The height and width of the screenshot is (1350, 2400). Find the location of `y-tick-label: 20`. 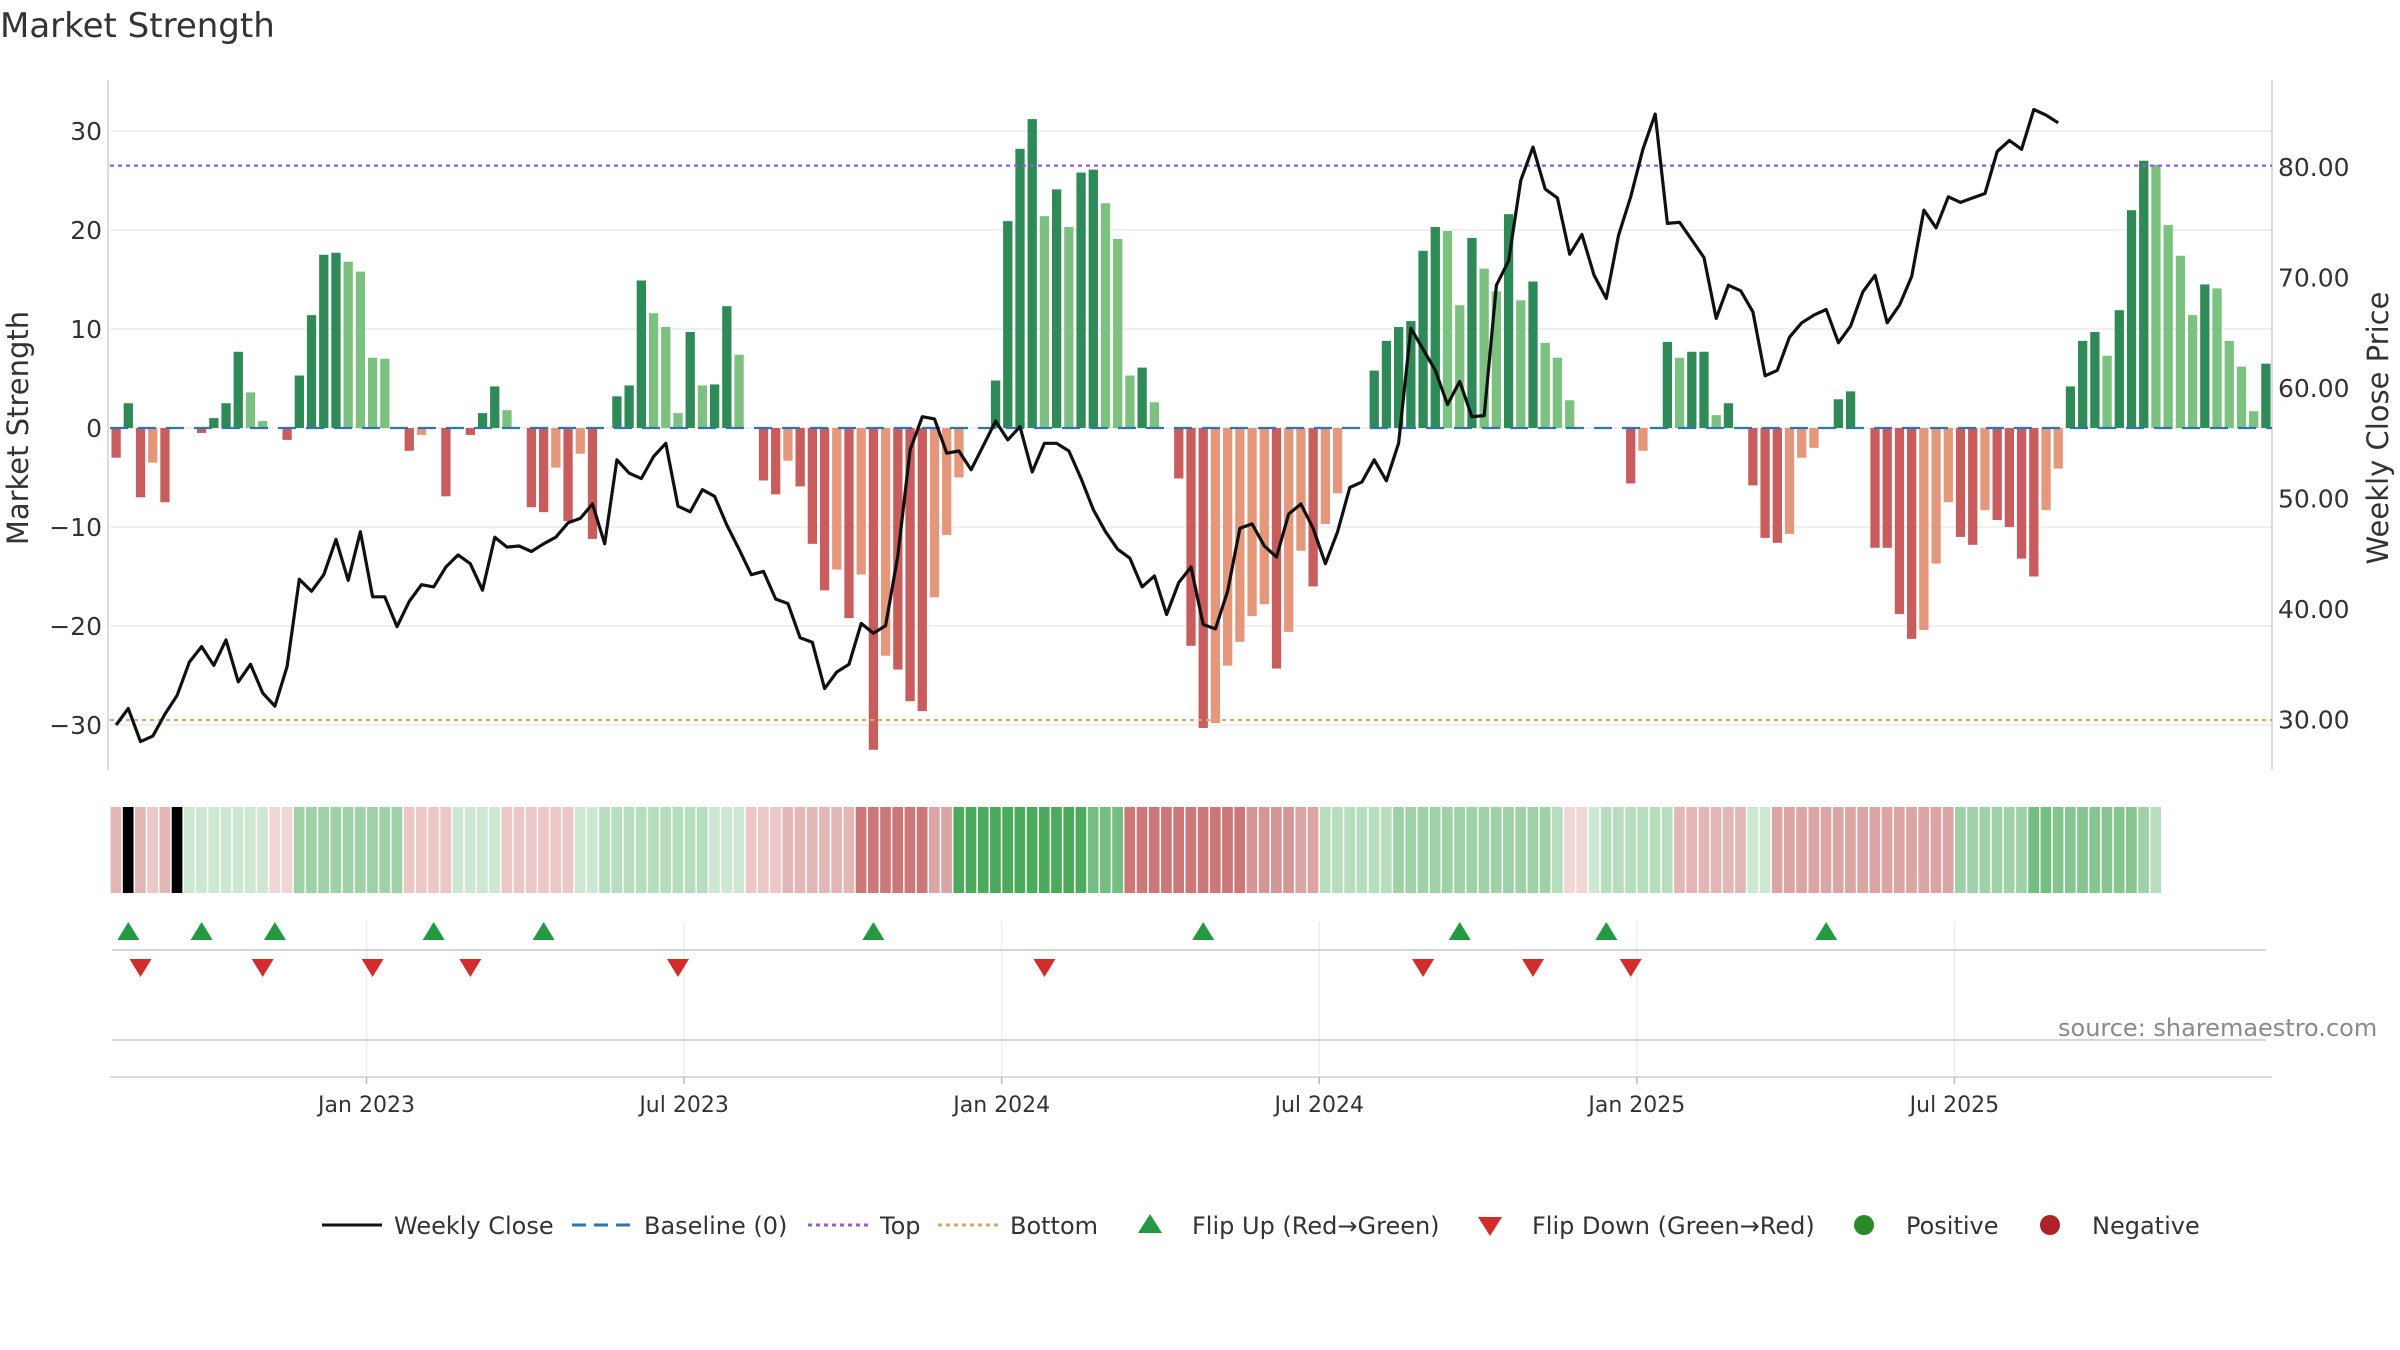

y-tick-label: 20 is located at coordinates (86, 230).